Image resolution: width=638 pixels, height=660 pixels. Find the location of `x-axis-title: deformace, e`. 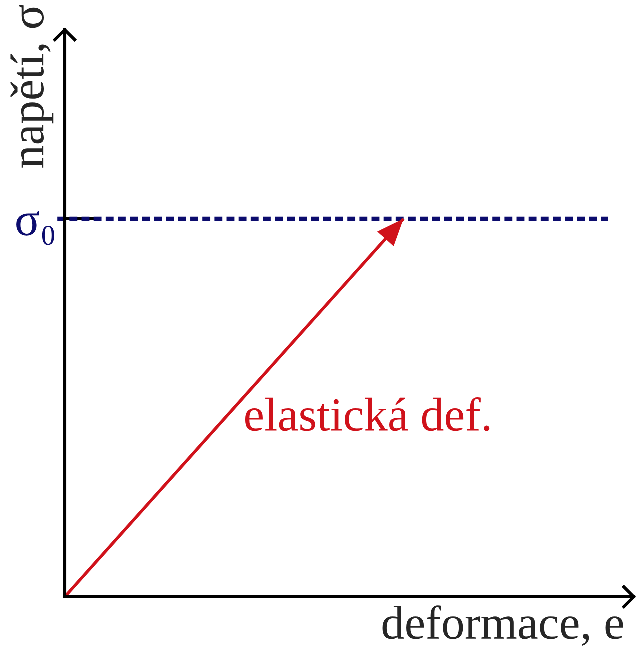

x-axis-title: deformace, e is located at coordinates (503, 626).